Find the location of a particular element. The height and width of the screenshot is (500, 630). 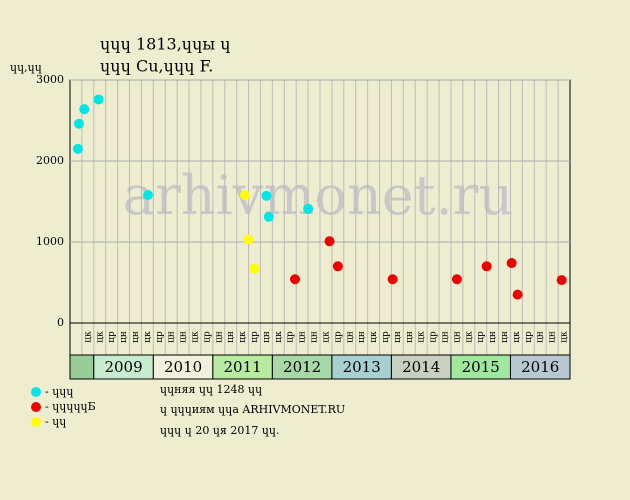

legend-label: - ɥɥɥ is located at coordinates (59, 391).